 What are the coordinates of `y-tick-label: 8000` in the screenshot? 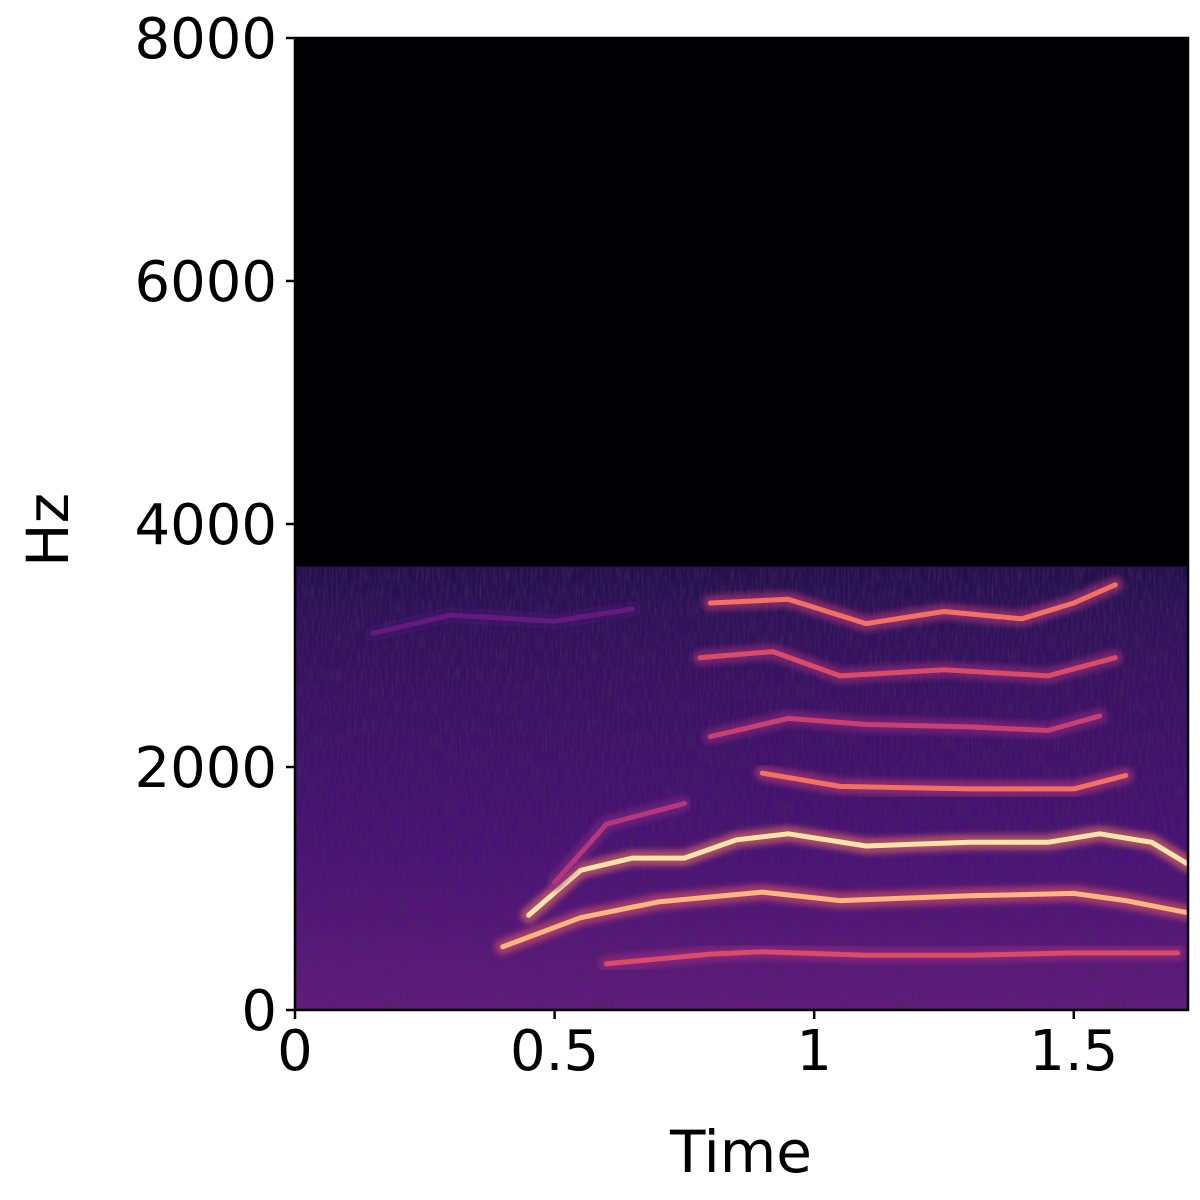 It's located at (205, 39).